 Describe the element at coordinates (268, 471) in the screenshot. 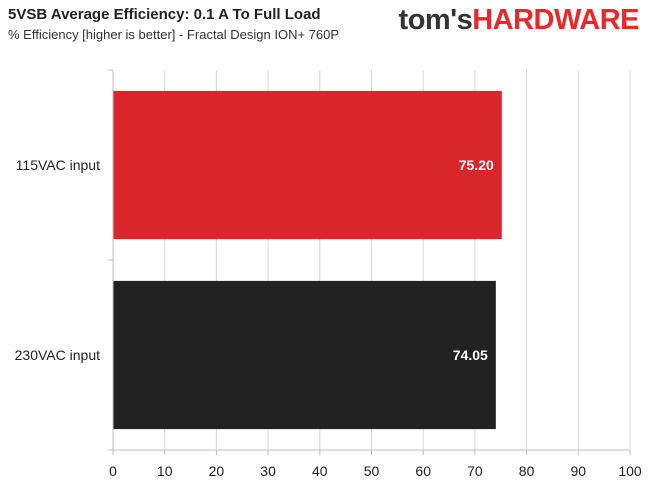

I see `x-tick-label-30: 30` at that location.